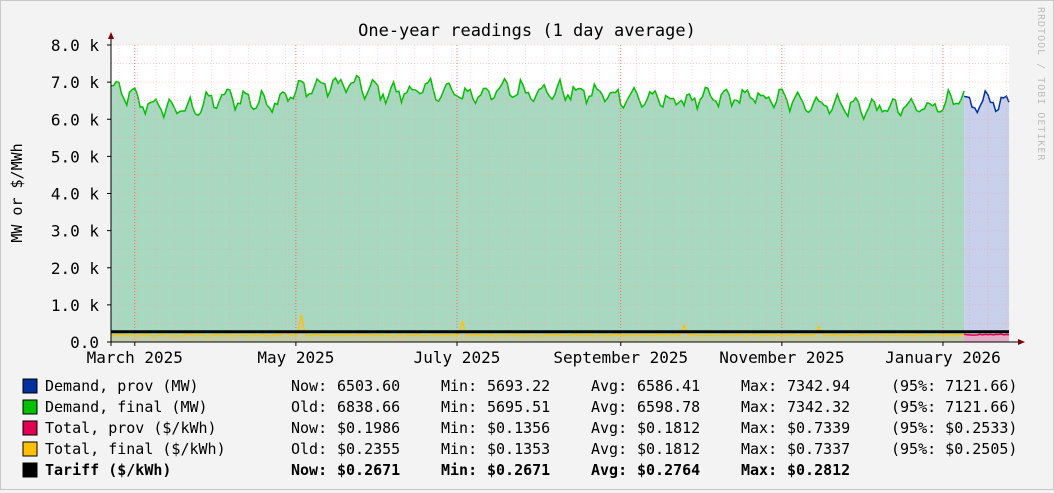 The height and width of the screenshot is (493, 1054). Describe the element at coordinates (368, 470) in the screenshot. I see `legend-current-value: $0.2671` at that location.